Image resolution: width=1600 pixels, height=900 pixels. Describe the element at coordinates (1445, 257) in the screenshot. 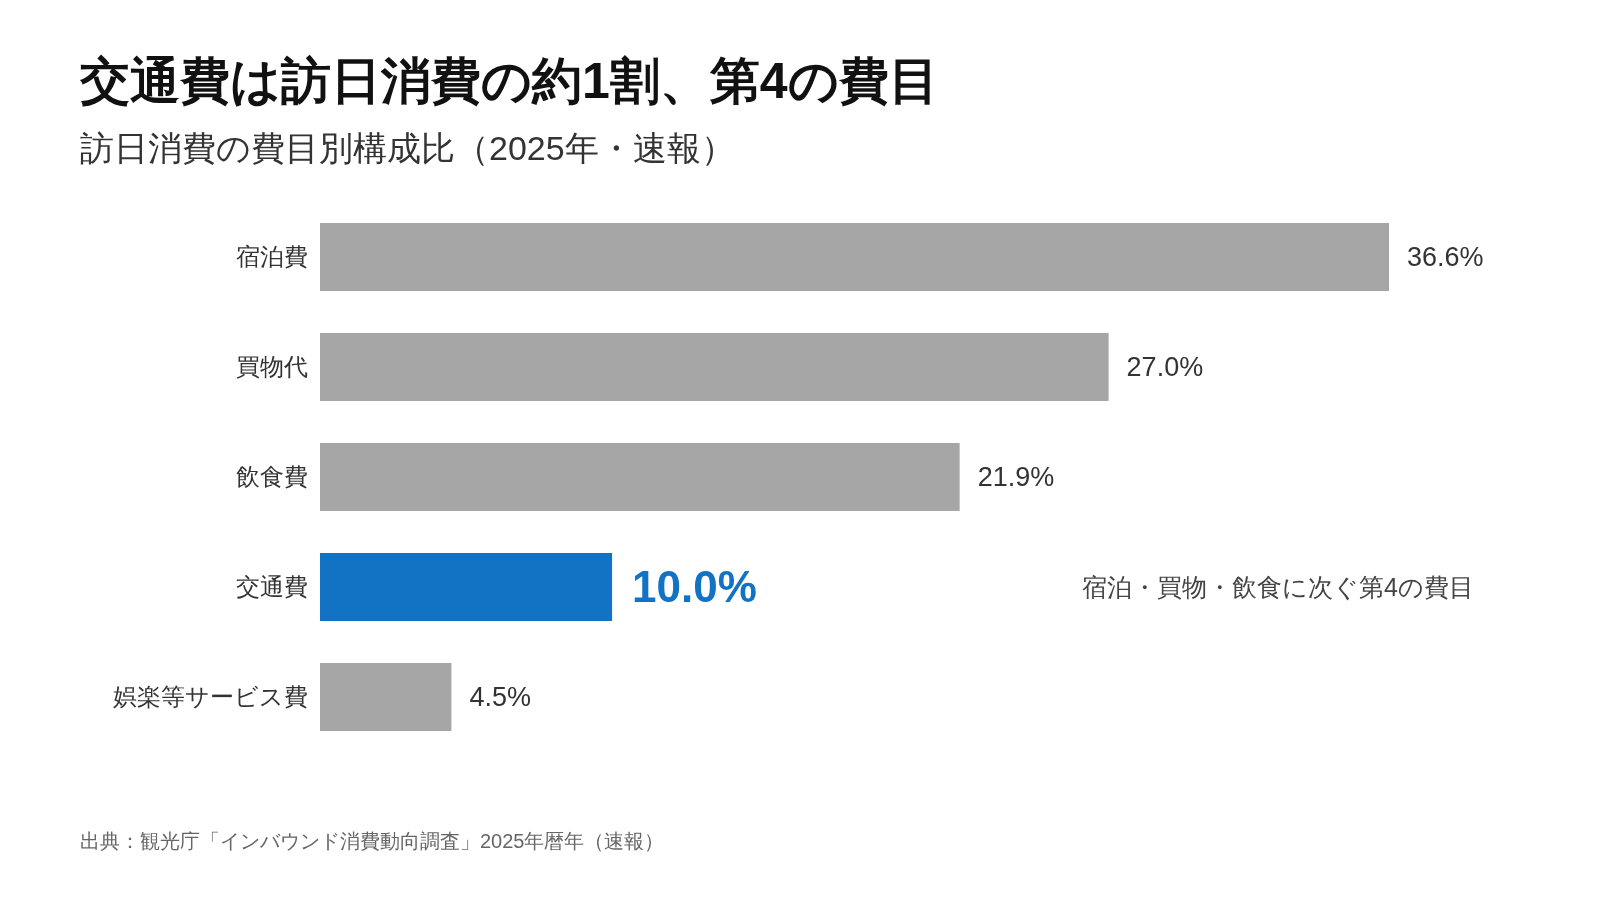

I see `data-label: 36.6%` at that location.